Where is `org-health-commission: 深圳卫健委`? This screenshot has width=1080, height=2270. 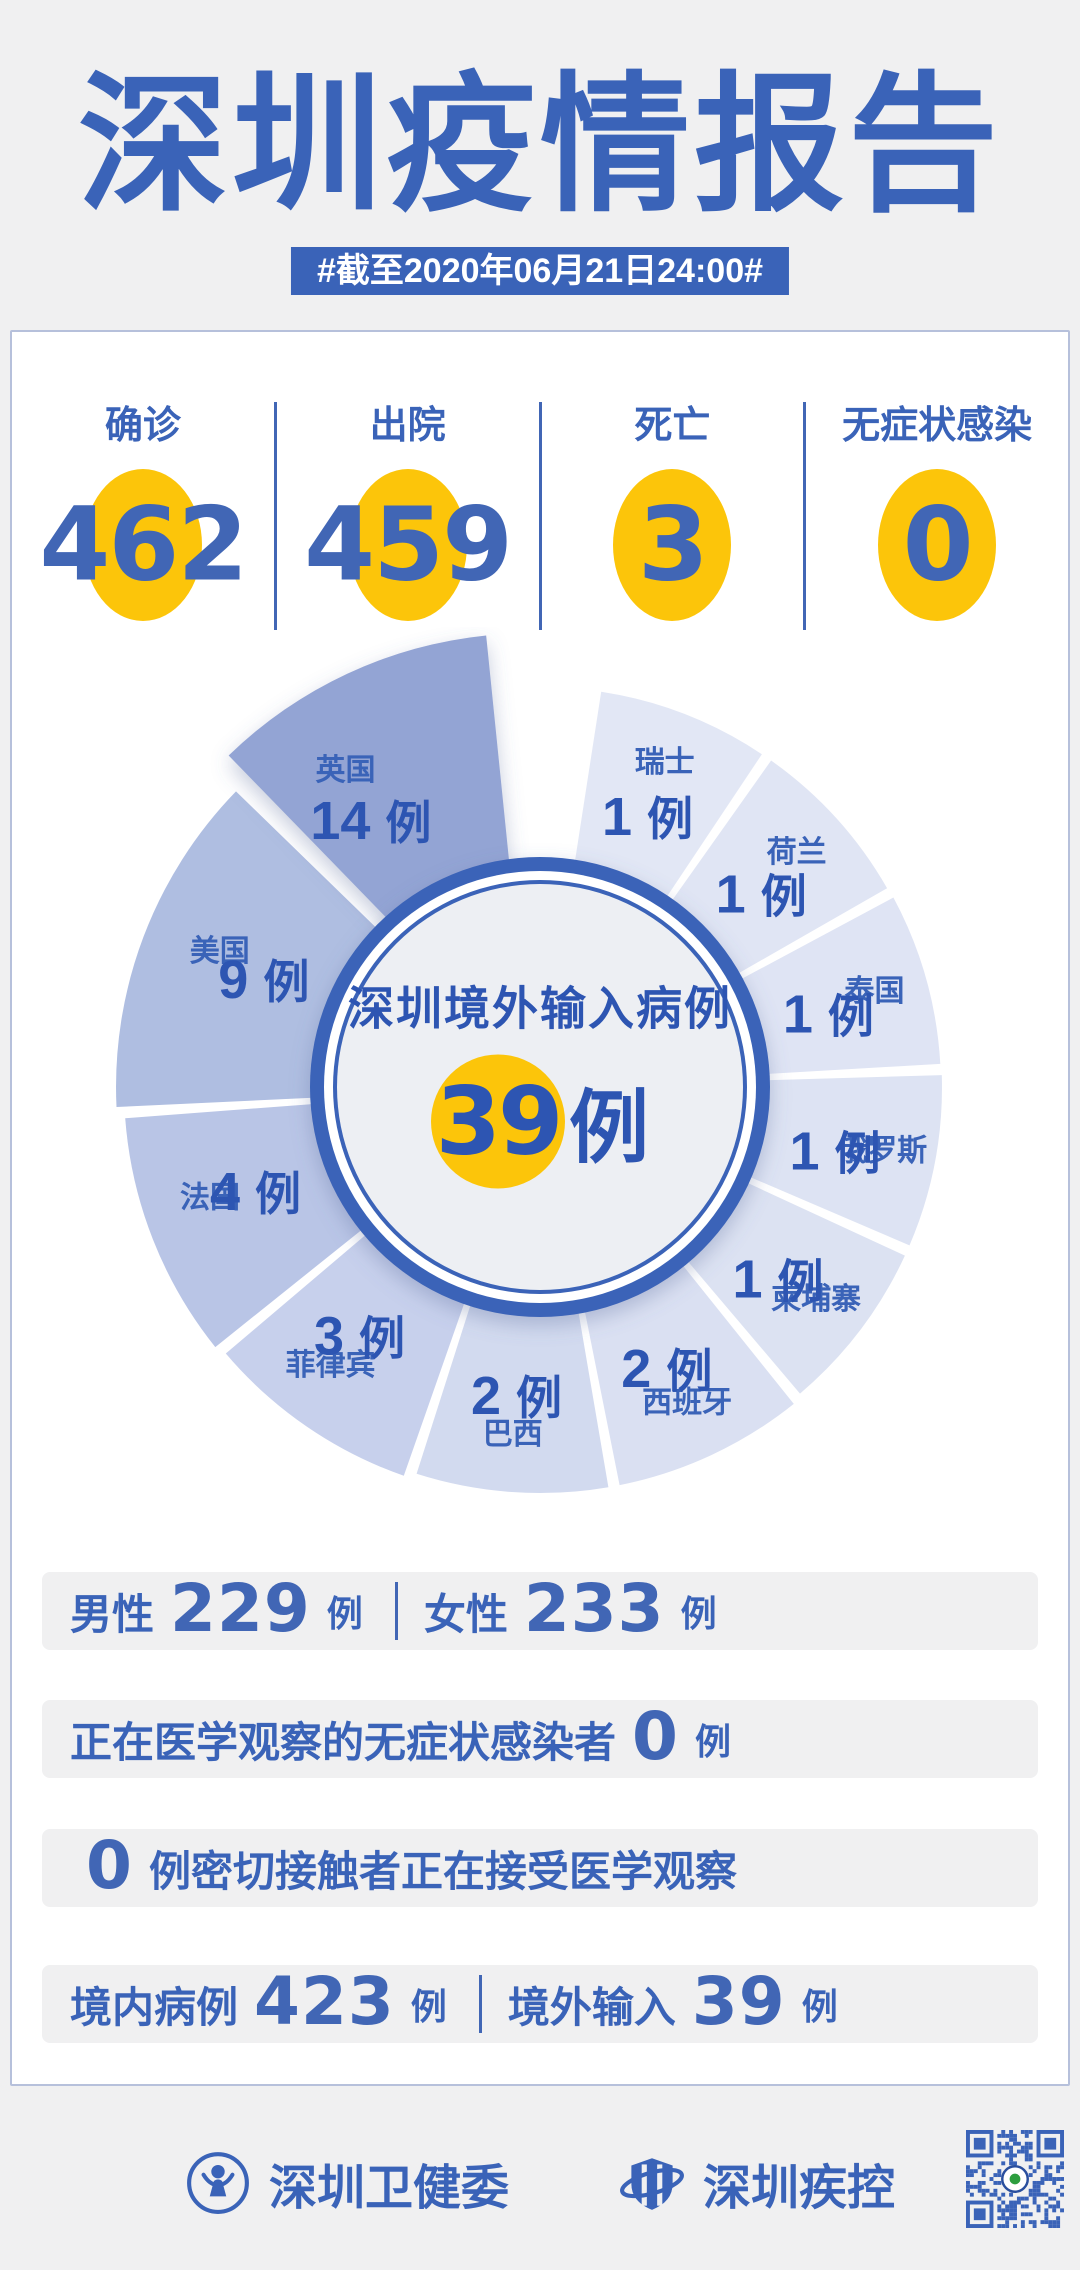 org-health-commission: 深圳卫健委 is located at coordinates (347, 2183).